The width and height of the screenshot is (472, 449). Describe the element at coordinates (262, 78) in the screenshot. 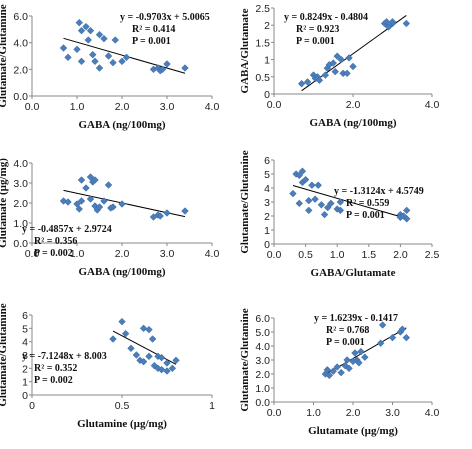

I see `y-tick-label: 0.5` at that location.